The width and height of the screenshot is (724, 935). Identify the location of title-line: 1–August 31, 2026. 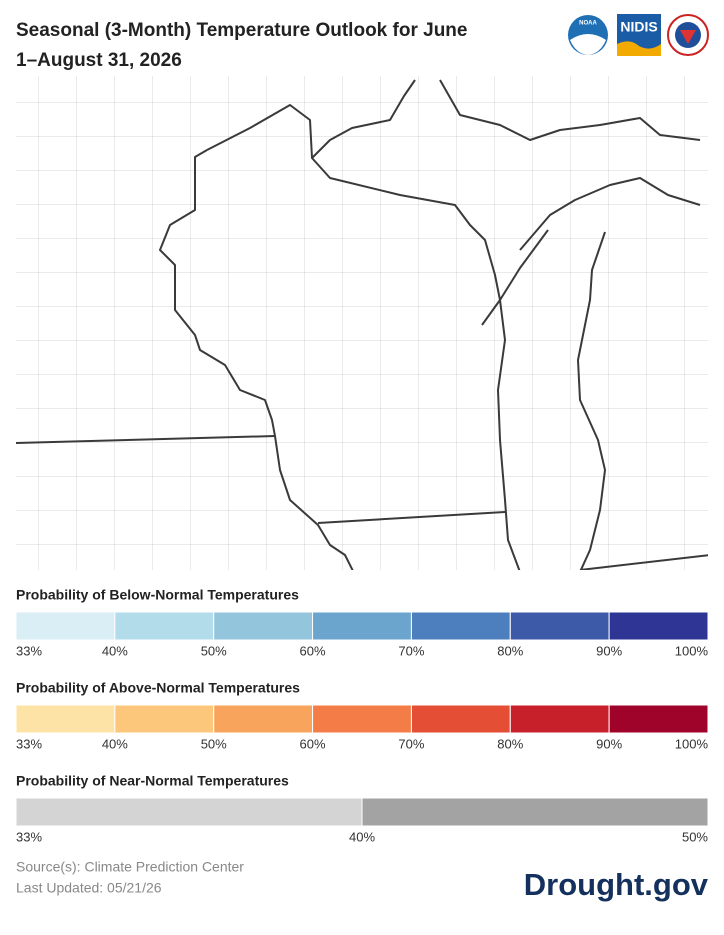
(99, 60).